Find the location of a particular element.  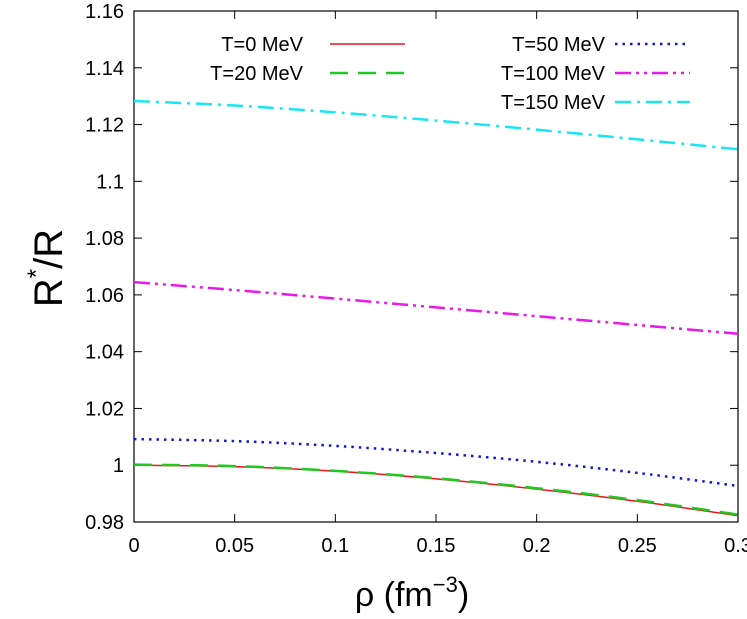

x-tick-label: 0.15 is located at coordinates (436, 546).